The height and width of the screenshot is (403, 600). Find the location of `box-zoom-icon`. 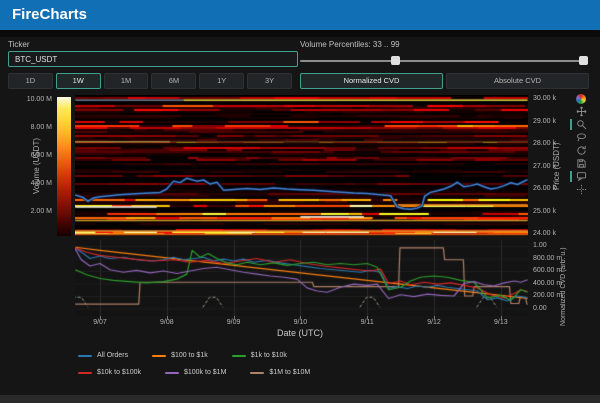

box-zoom-icon is located at coordinates (579, 124).